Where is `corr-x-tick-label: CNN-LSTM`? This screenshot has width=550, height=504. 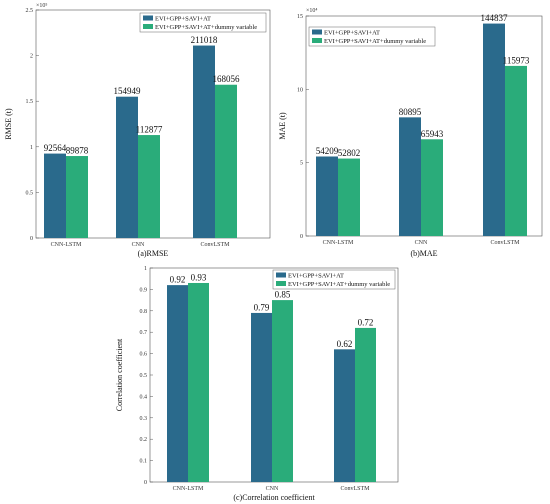
corr-x-tick-label: CNN-LSTM is located at coordinates (188, 489).